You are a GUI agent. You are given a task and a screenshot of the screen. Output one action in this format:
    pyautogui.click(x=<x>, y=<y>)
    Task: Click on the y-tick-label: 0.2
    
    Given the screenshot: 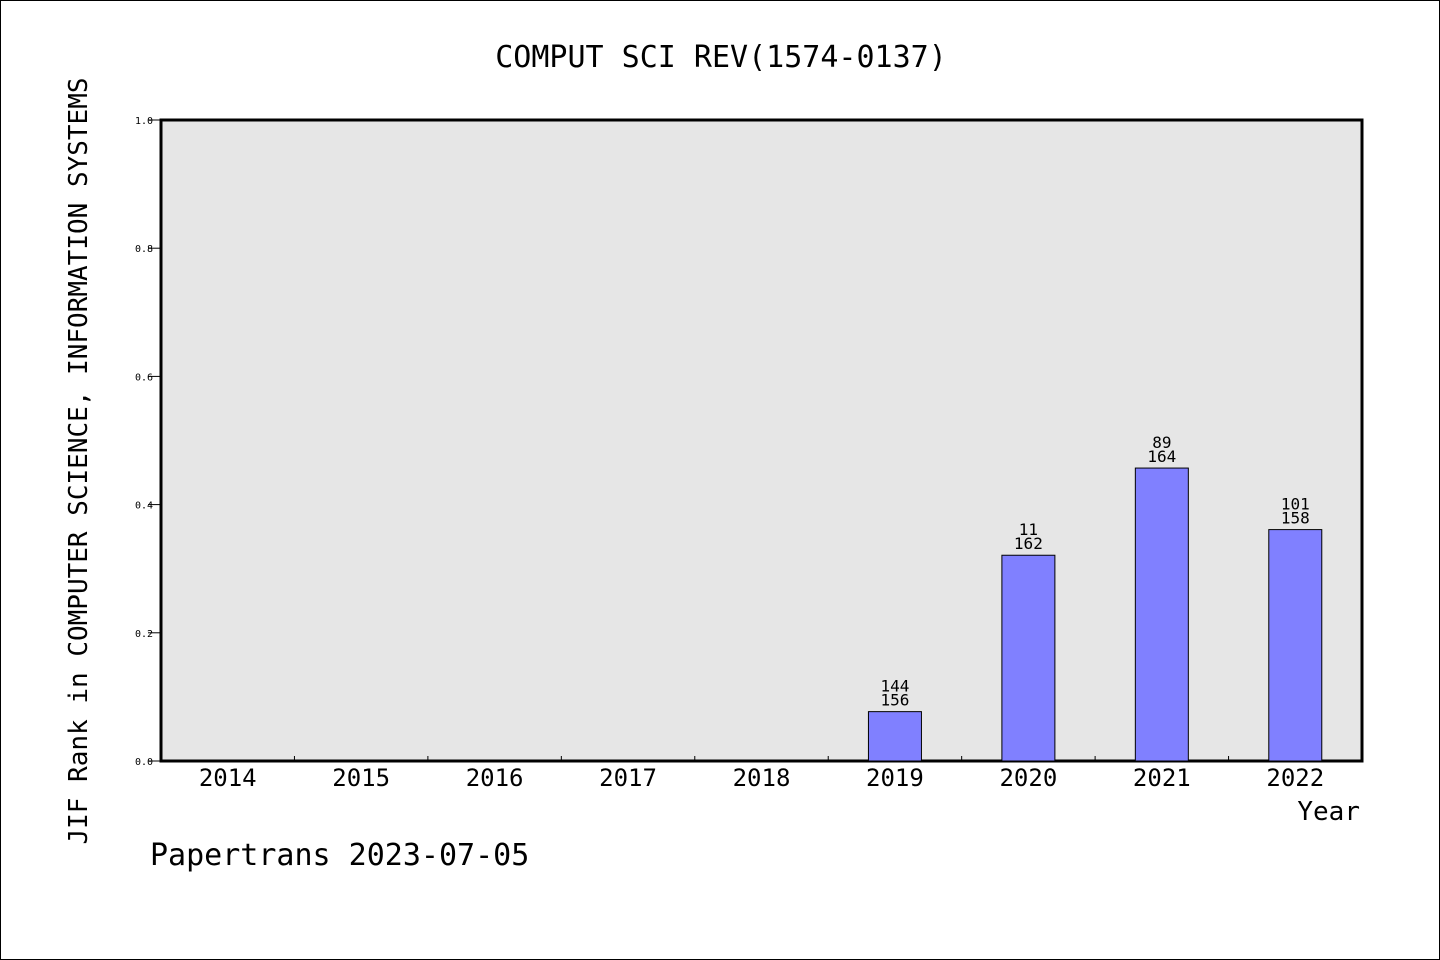 What is the action you would take?
    pyautogui.click(x=144, y=634)
    